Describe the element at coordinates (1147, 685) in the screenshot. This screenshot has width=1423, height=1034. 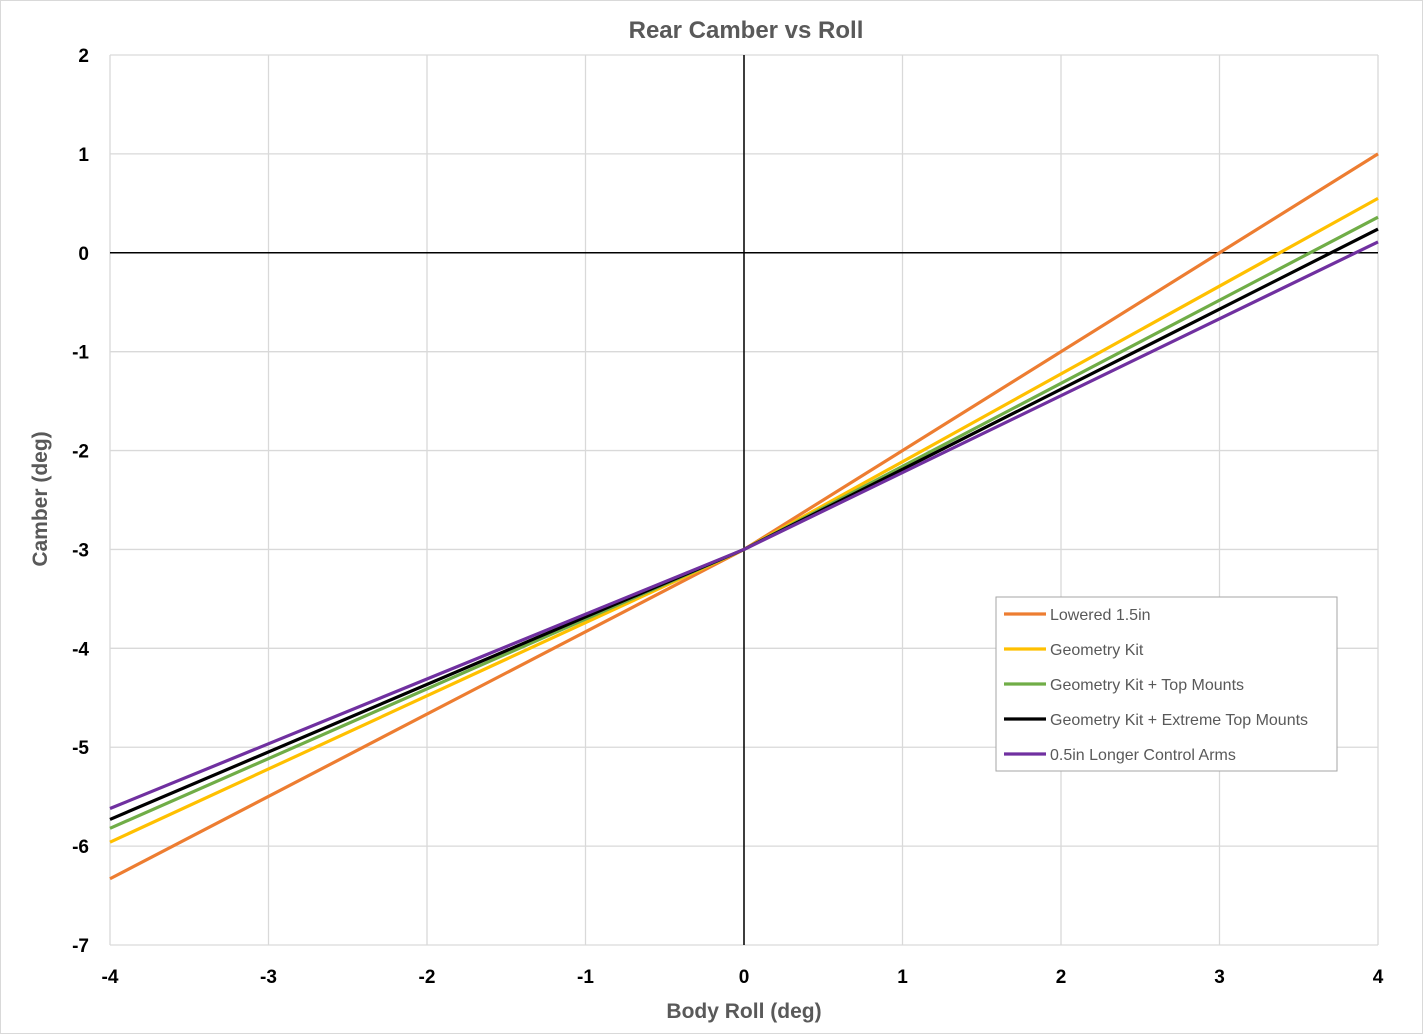
I see `legend-label-3: Geometry Kit + Top Mounts` at that location.